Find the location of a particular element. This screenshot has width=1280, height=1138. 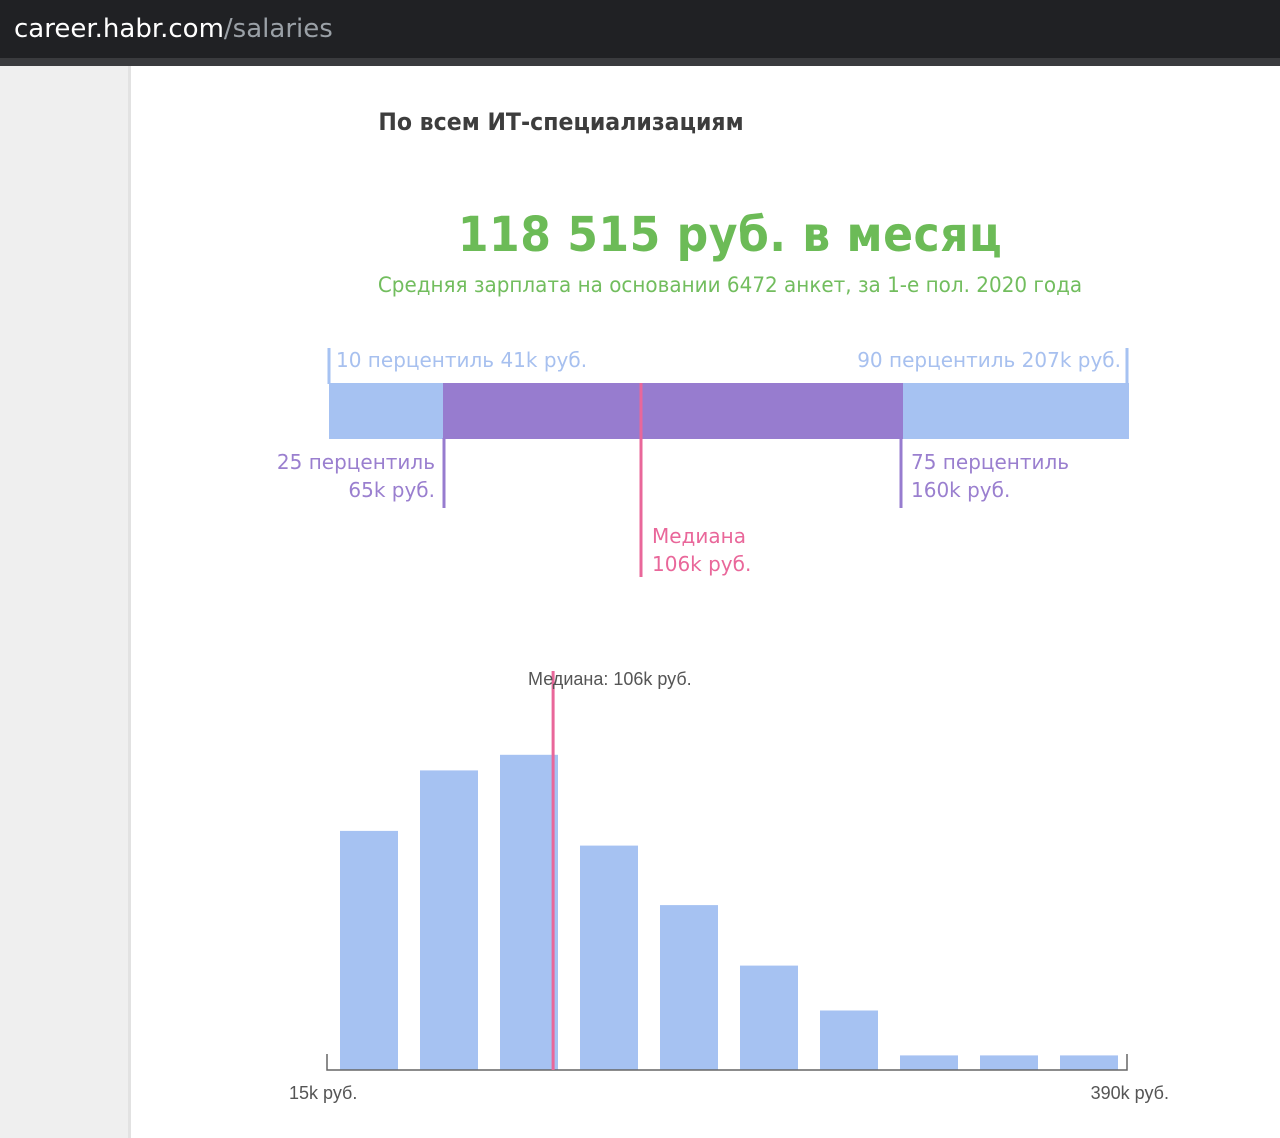

p25-label-line2: 65k руб. is located at coordinates (391, 490).